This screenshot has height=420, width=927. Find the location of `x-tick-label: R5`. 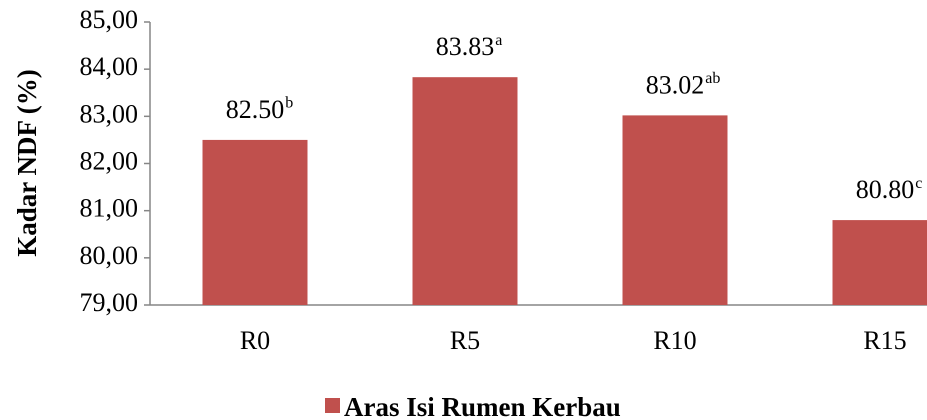

x-tick-label: R5 is located at coordinates (465, 340).